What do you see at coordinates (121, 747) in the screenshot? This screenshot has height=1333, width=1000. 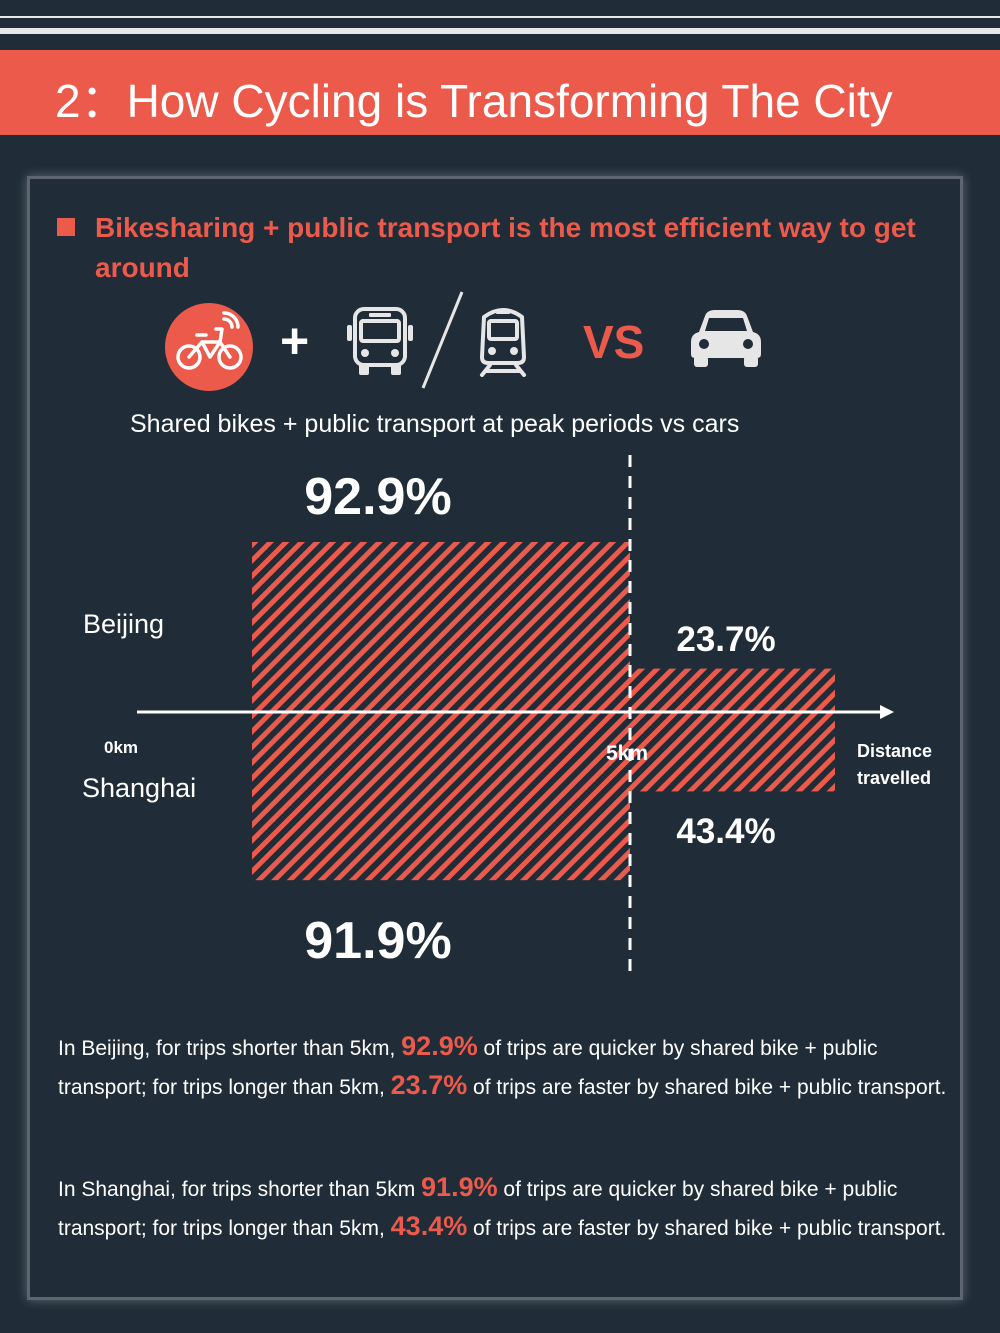 I see `tick-label-0km: 0km` at bounding box center [121, 747].